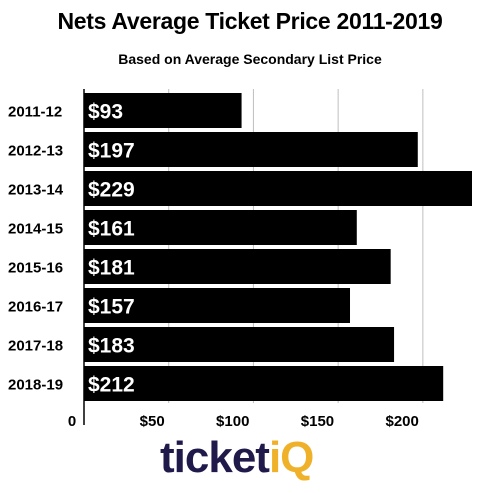 This screenshot has height=493, width=500. I want to click on x-tick-label-4: $200, so click(401, 421).